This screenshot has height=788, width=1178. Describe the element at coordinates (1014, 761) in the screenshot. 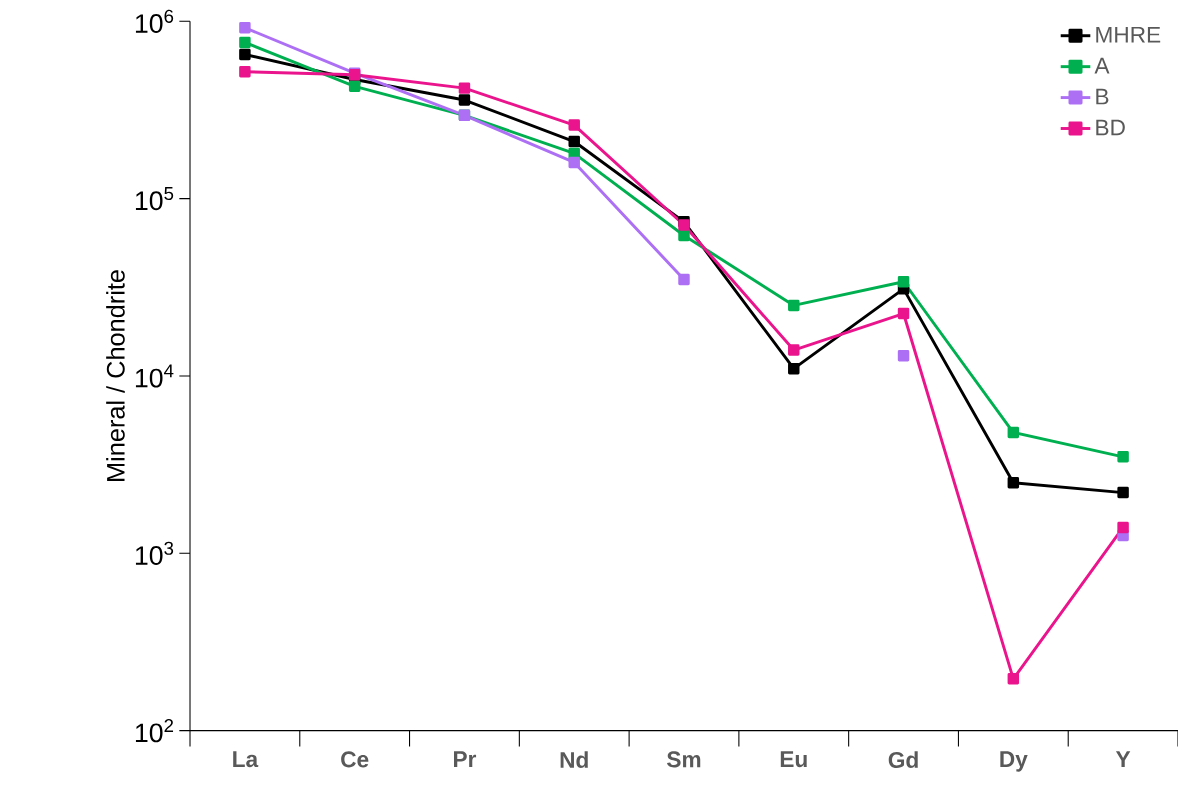

I see `x-tick-label: Dy` at that location.